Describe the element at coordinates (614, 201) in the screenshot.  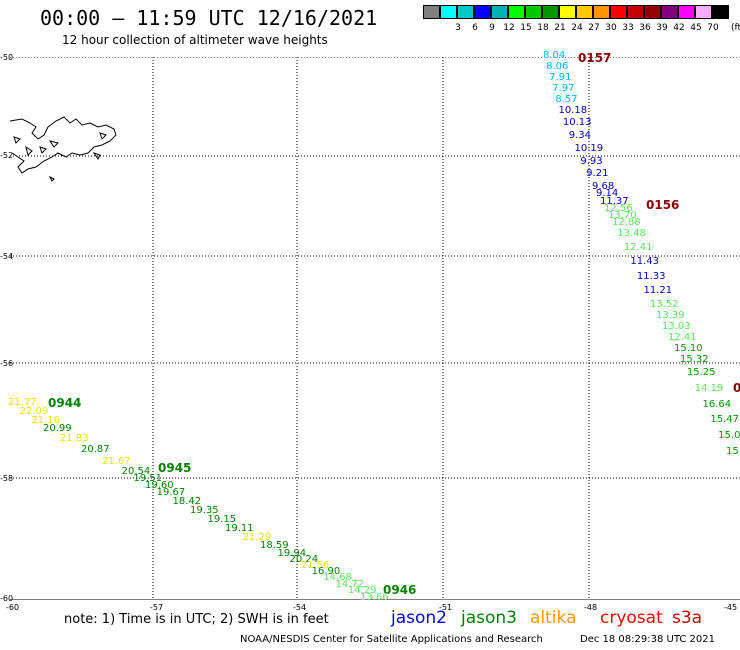
I see `wave-height-value: 11.37` at that location.